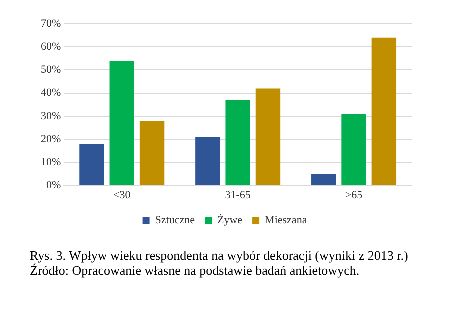  What do you see at coordinates (51, 24) in the screenshot?
I see `y-tick-label: 70%` at bounding box center [51, 24].